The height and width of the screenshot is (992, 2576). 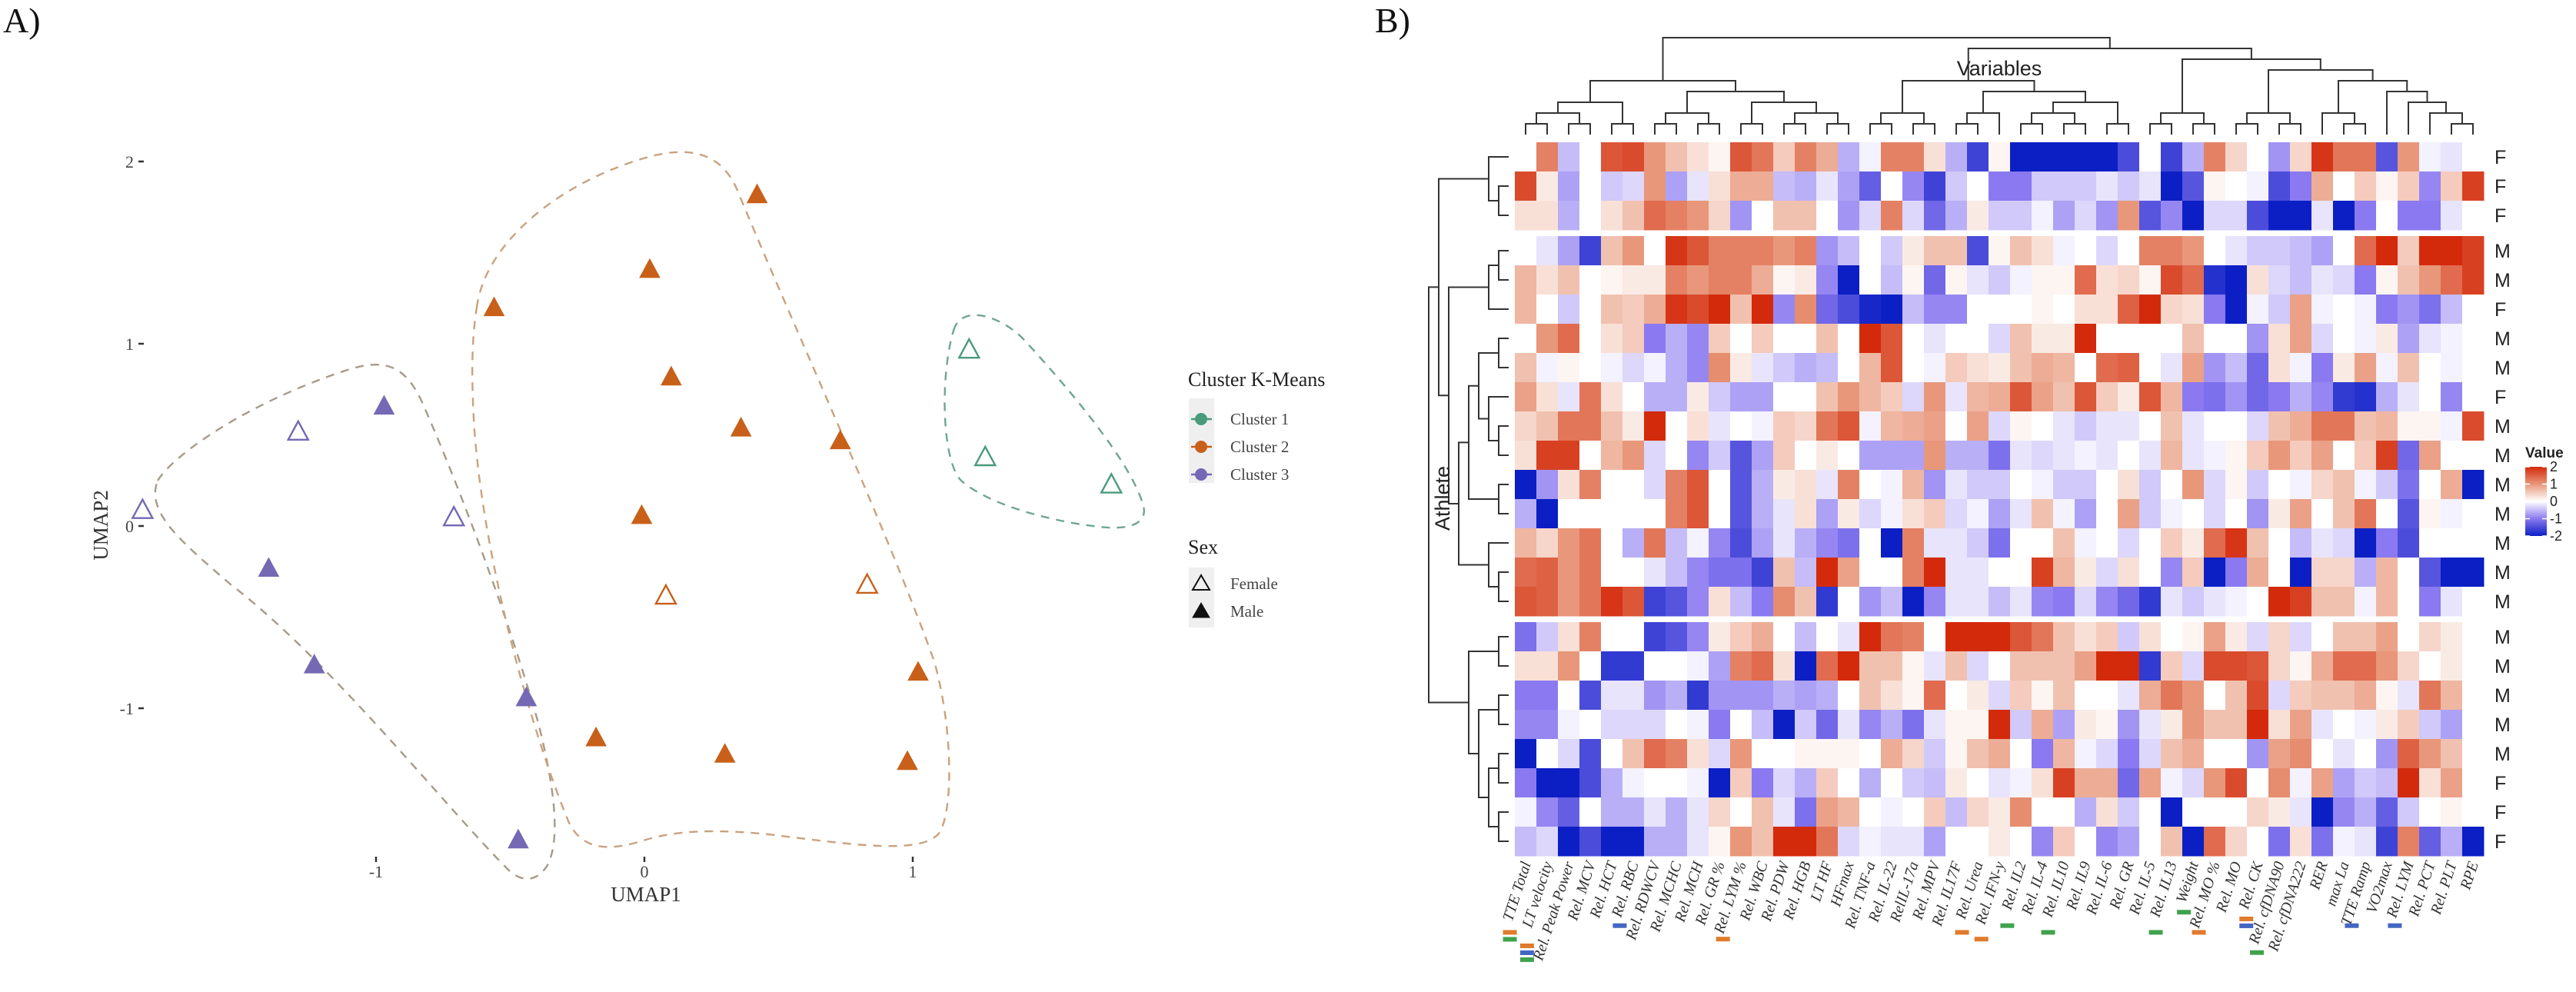 I want to click on column-marker, so click(x=1723, y=939).